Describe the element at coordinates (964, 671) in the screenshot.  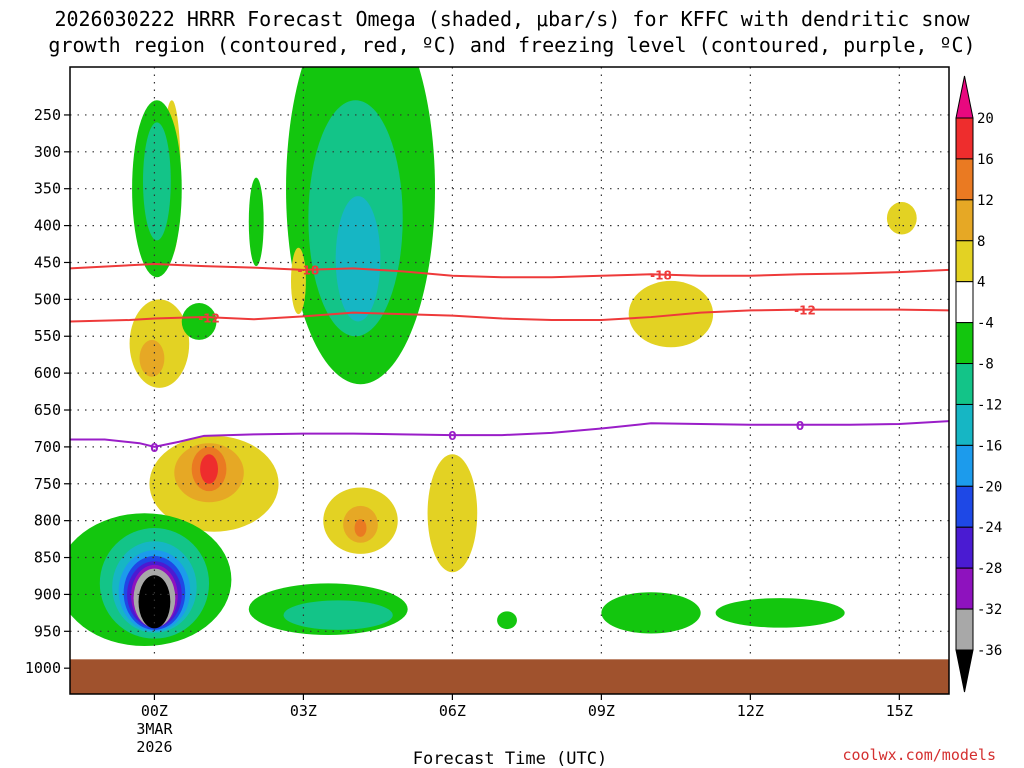
I see `colorbar-bottom-arrow` at that location.